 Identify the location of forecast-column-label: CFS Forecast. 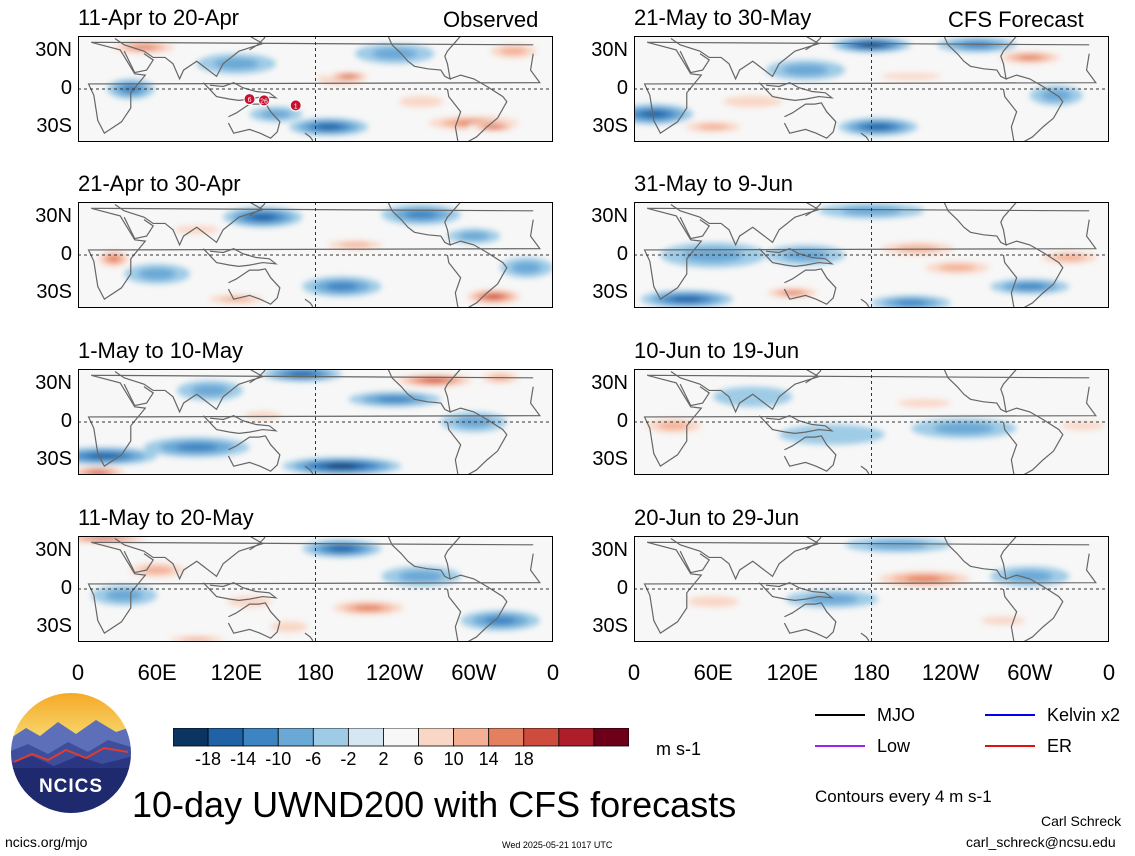
(1016, 19).